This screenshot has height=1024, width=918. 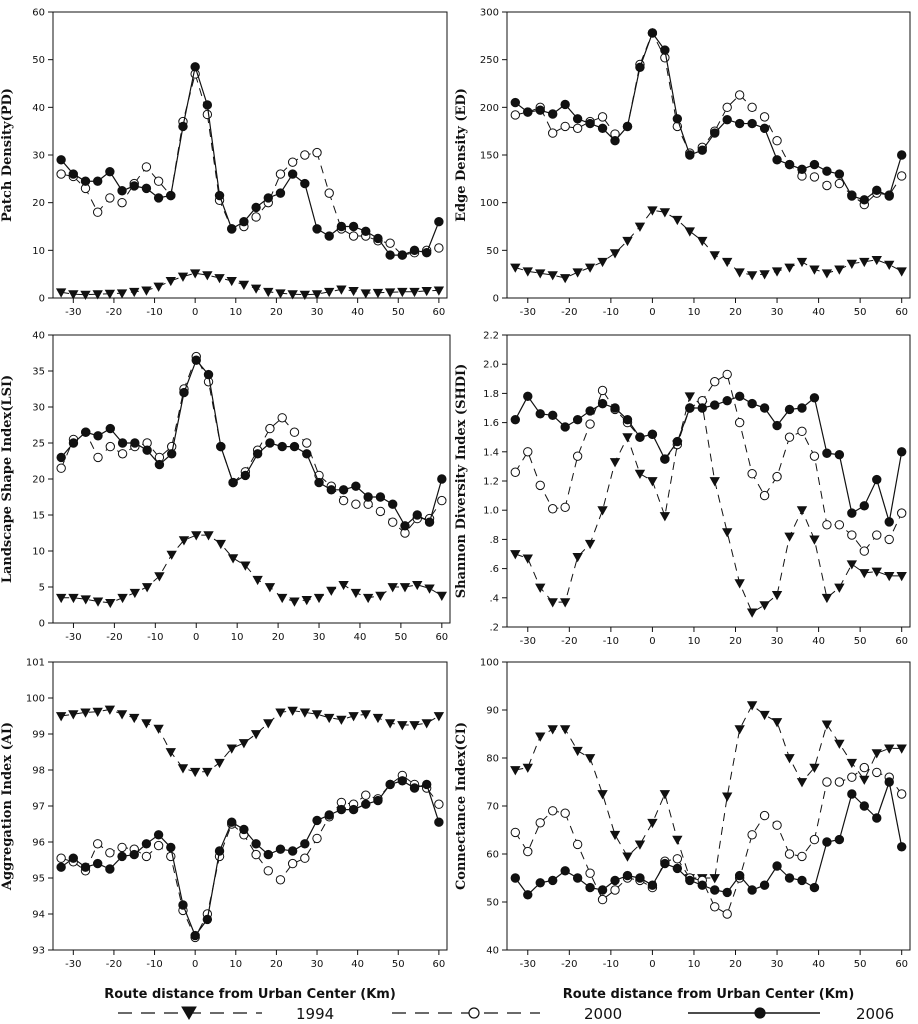 I want to click on legend-open-circle-marker, so click(x=474, y=1013).